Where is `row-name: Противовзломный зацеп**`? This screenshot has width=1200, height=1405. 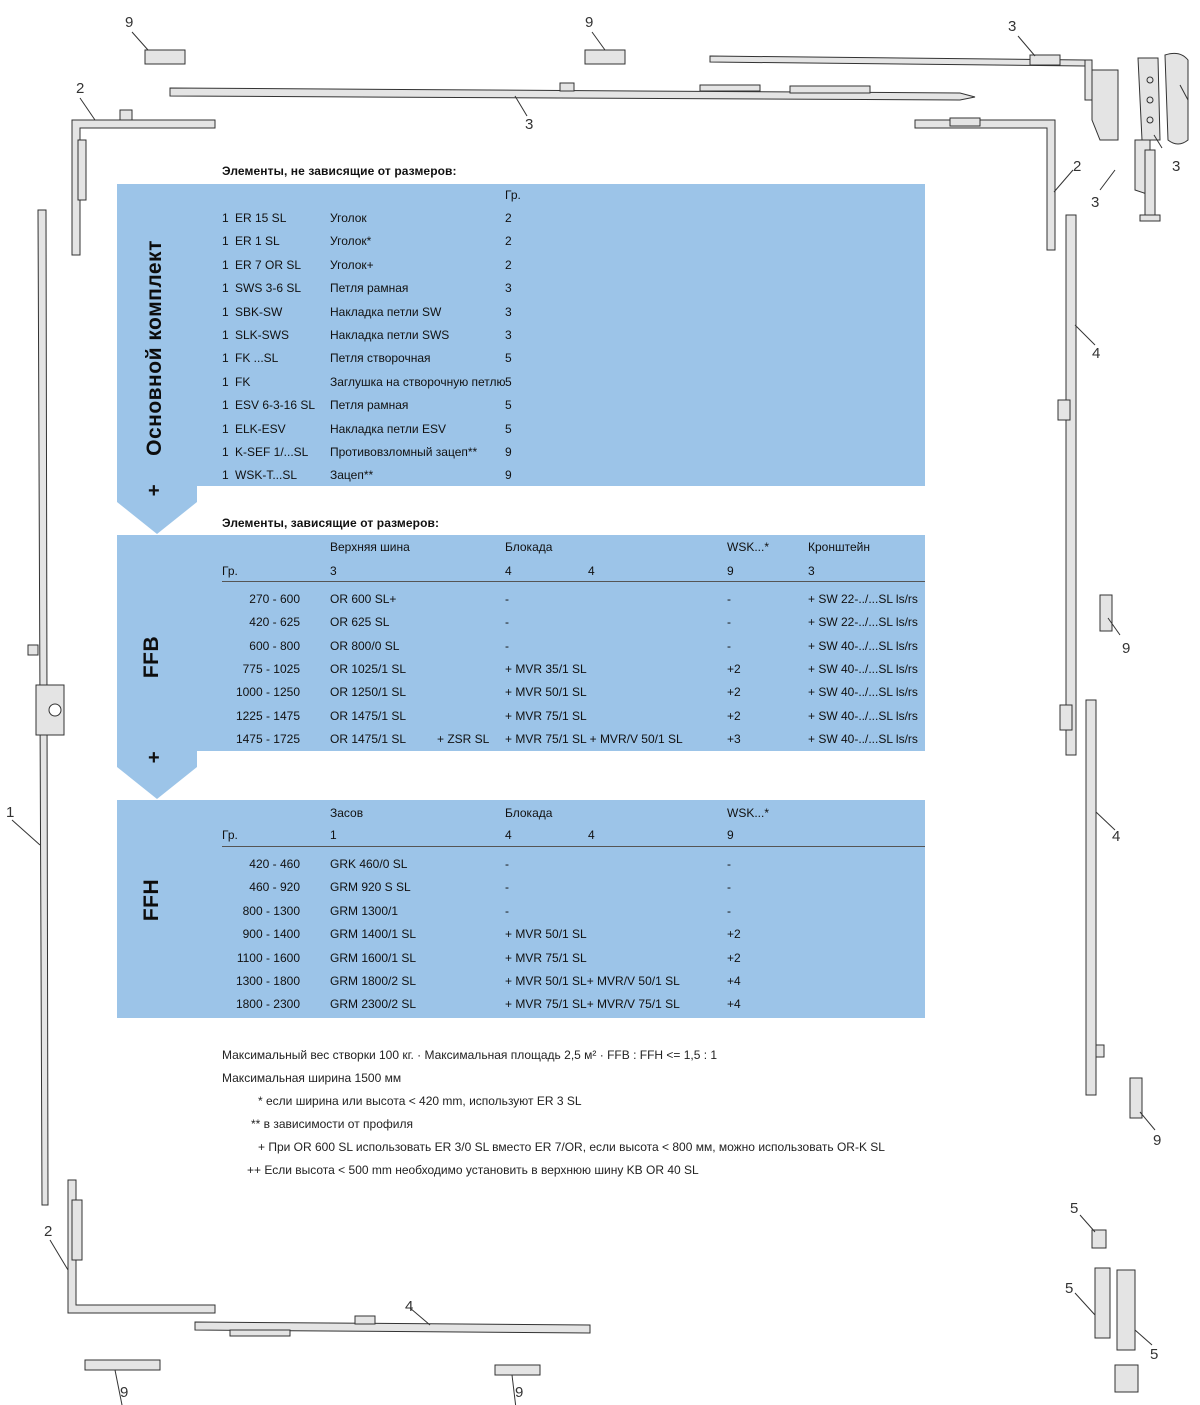 row-name: Противовзломный зацеп** is located at coordinates (404, 452).